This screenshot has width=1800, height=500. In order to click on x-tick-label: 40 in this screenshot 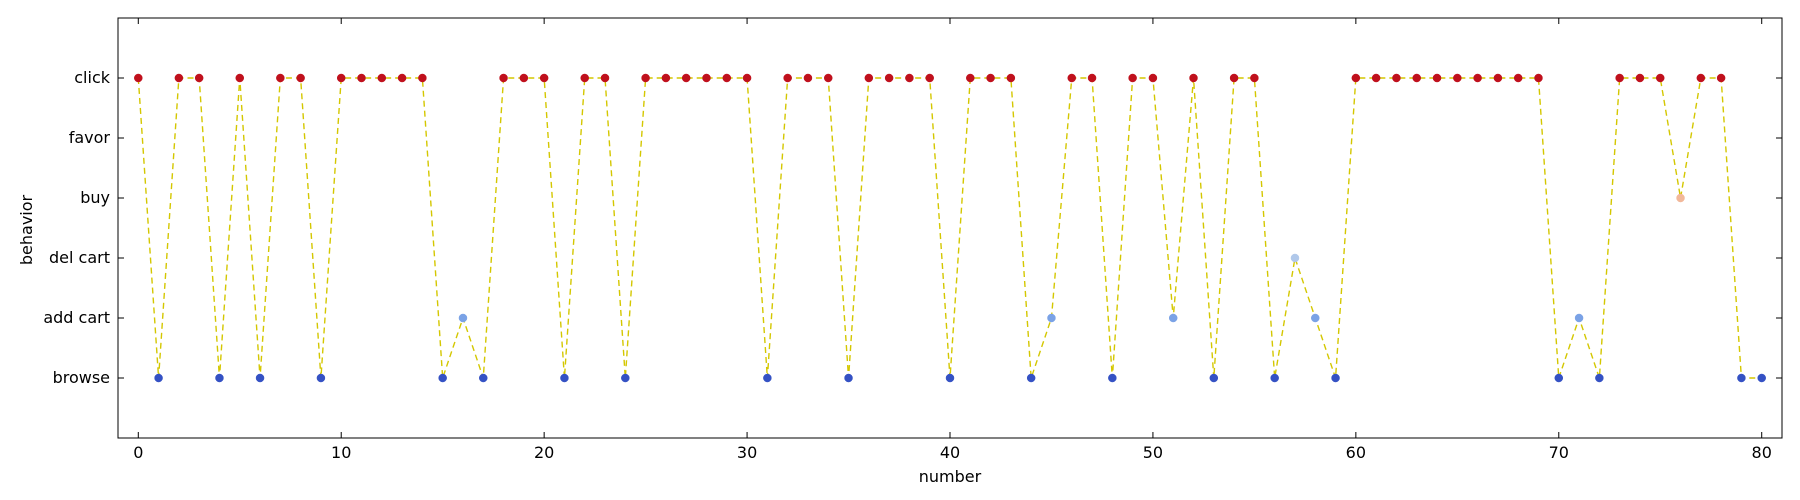, I will do `click(950, 452)`.